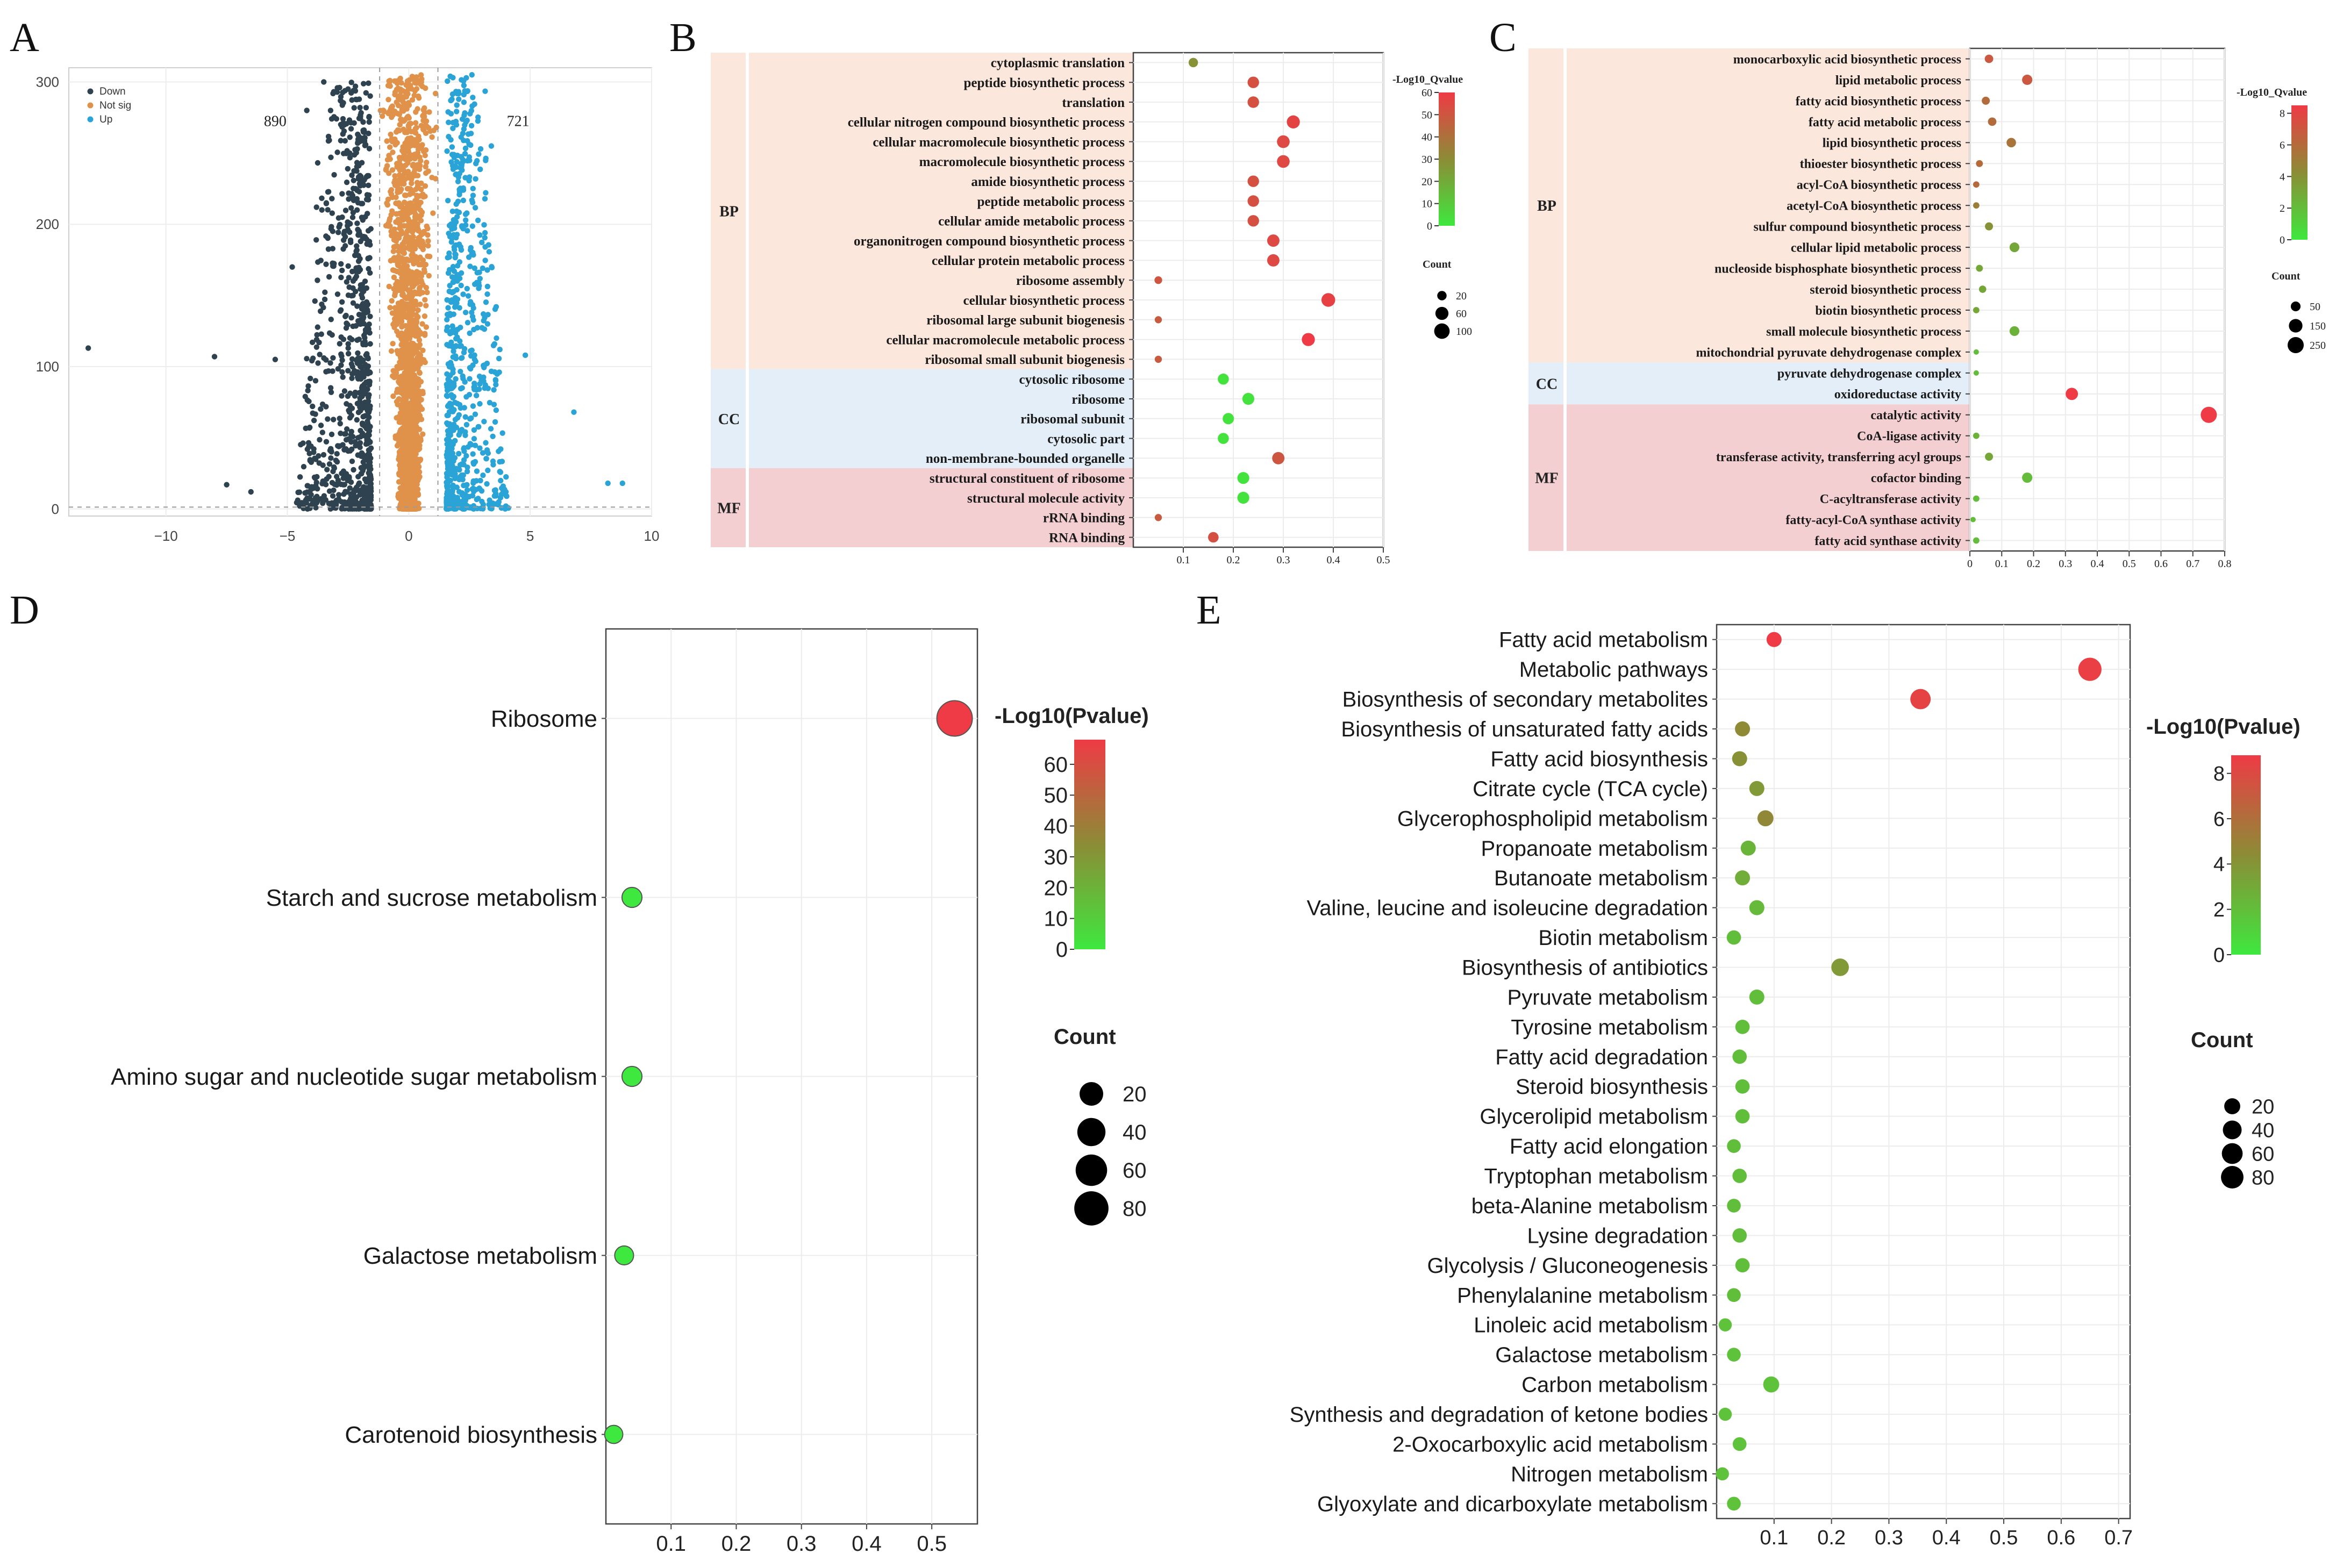  Describe the element at coordinates (2299, 172) in the screenshot. I see `color-bar` at that location.